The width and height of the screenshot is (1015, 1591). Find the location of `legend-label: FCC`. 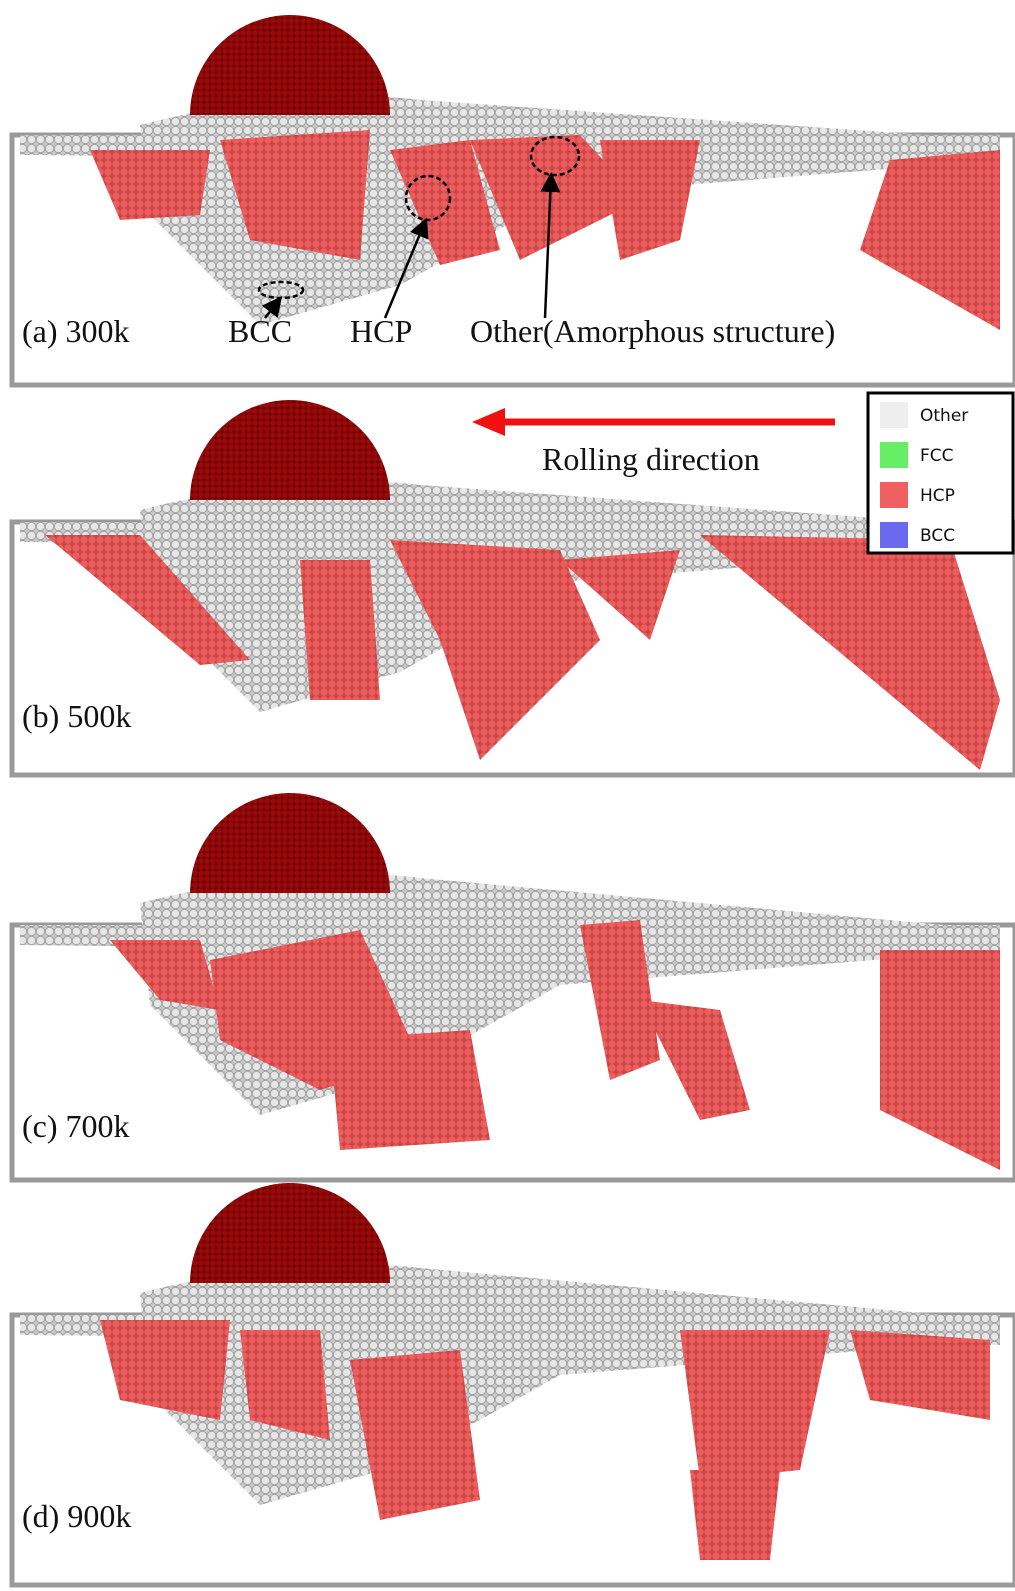

legend-label: FCC is located at coordinates (937, 456).